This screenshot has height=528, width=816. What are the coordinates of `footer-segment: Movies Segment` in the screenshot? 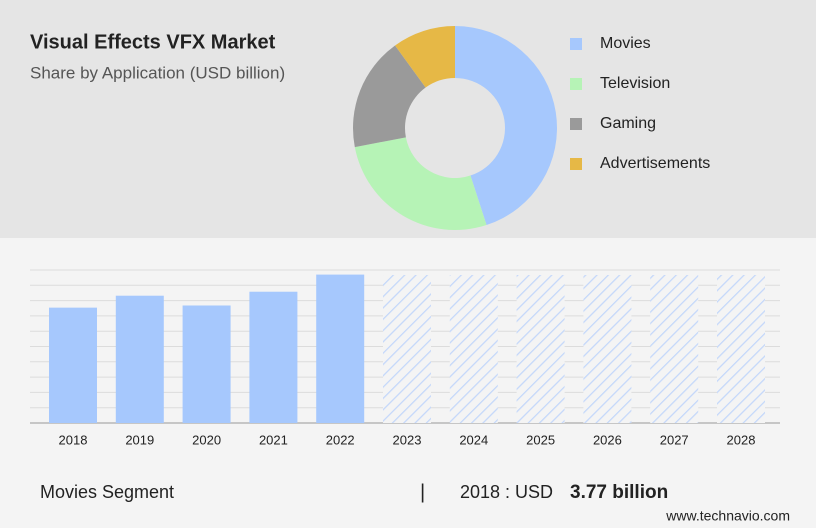 It's located at (107, 492).